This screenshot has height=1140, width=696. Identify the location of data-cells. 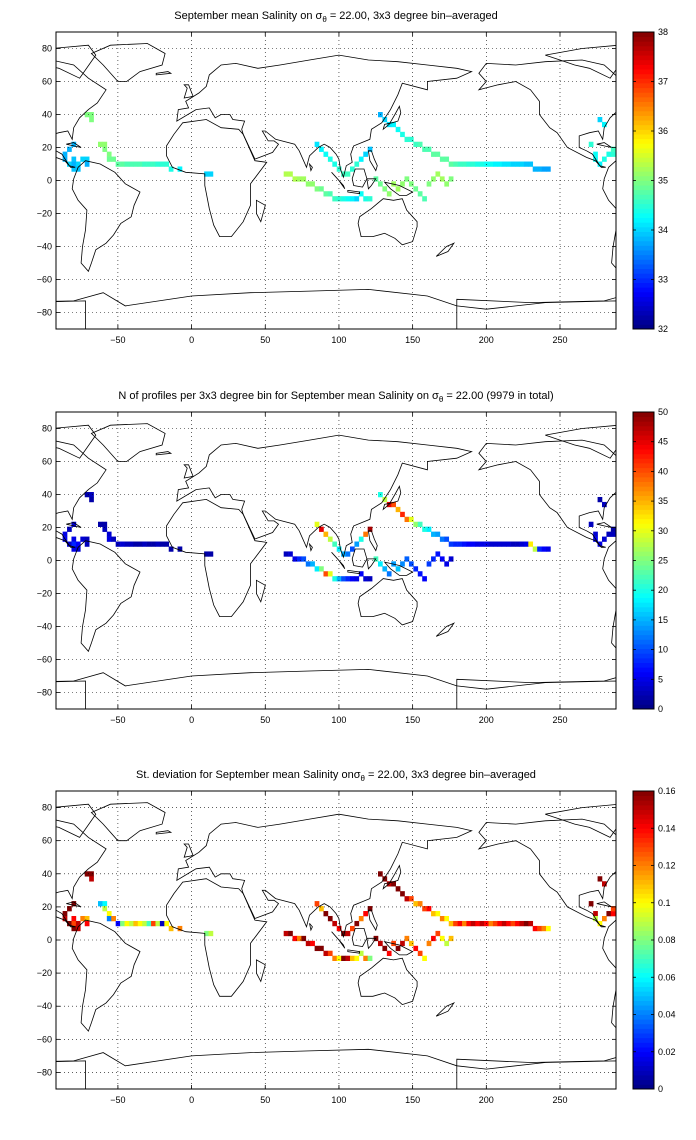
(339, 537).